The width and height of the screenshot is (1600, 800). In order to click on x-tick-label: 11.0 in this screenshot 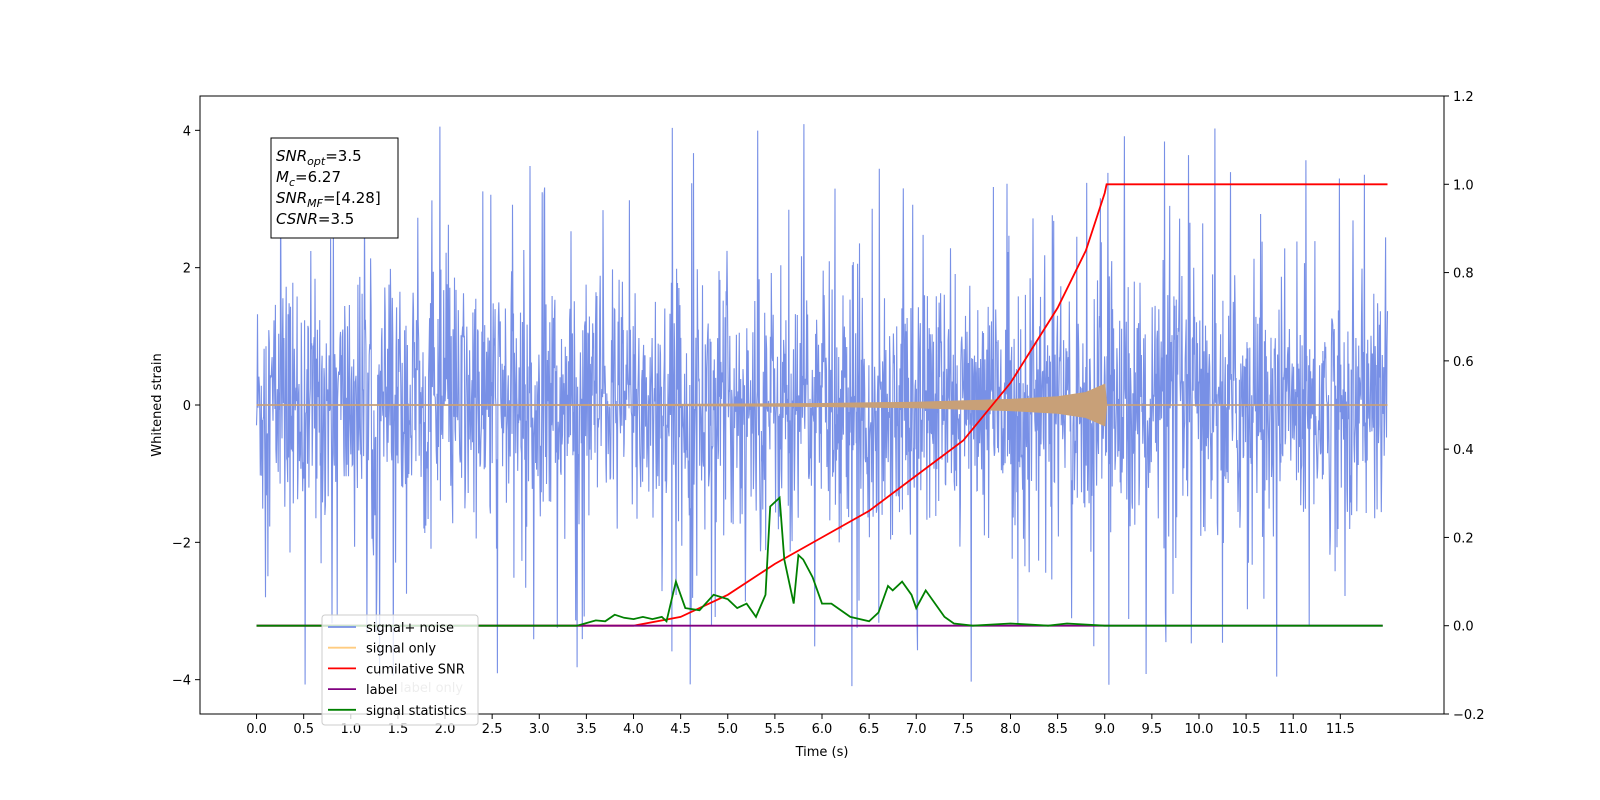, I will do `click(1293, 729)`.